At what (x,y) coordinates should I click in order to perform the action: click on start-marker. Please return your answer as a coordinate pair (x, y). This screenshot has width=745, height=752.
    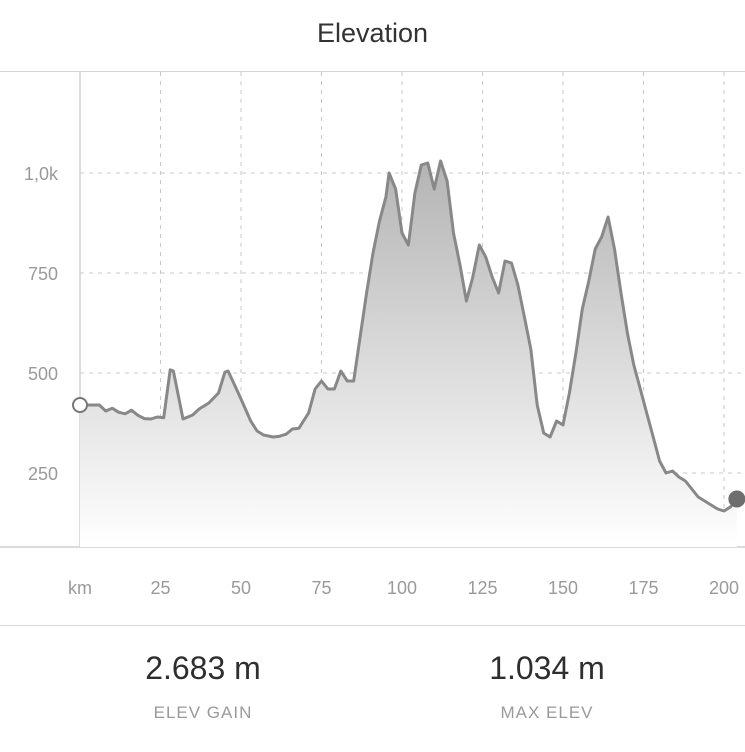
    Looking at the image, I should click on (80, 405).